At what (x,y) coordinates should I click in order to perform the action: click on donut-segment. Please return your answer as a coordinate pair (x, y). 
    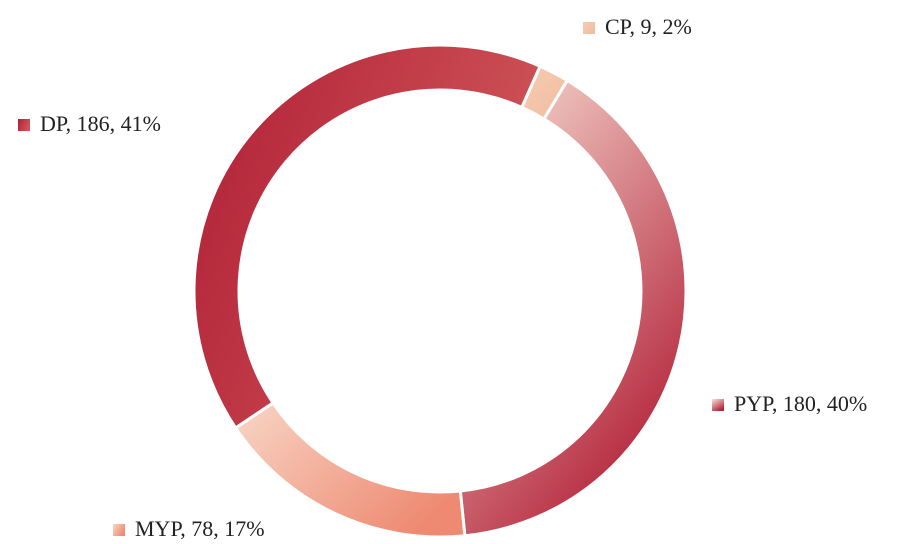
    Looking at the image, I should click on (350, 469).